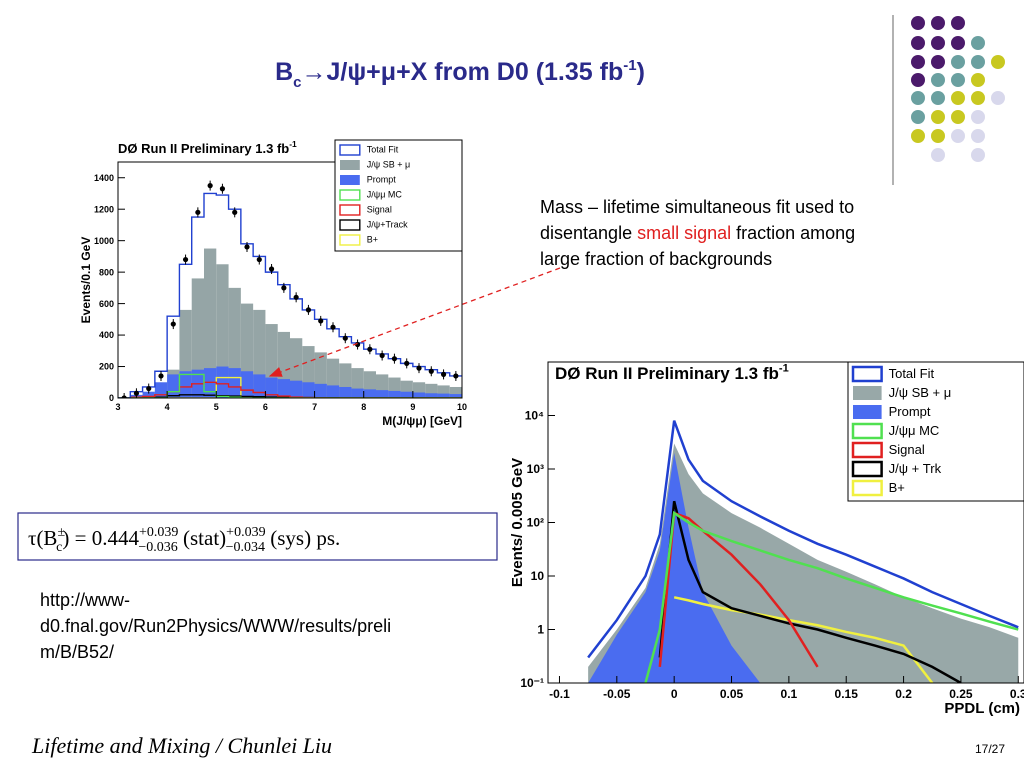 The width and height of the screenshot is (1024, 768). Describe the element at coordinates (85, 600) in the screenshot. I see `url-line: http://www-` at that location.